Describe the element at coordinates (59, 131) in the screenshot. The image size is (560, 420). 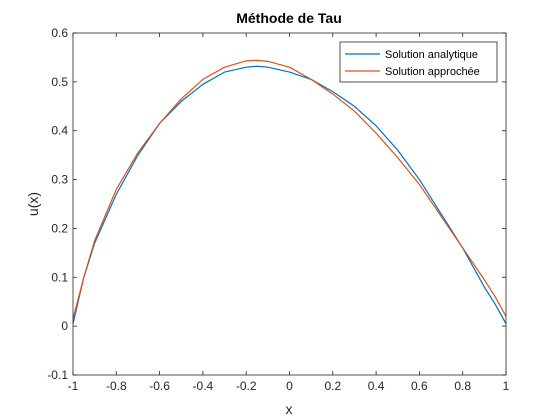
I see `y-tick-label: 0.4` at that location.